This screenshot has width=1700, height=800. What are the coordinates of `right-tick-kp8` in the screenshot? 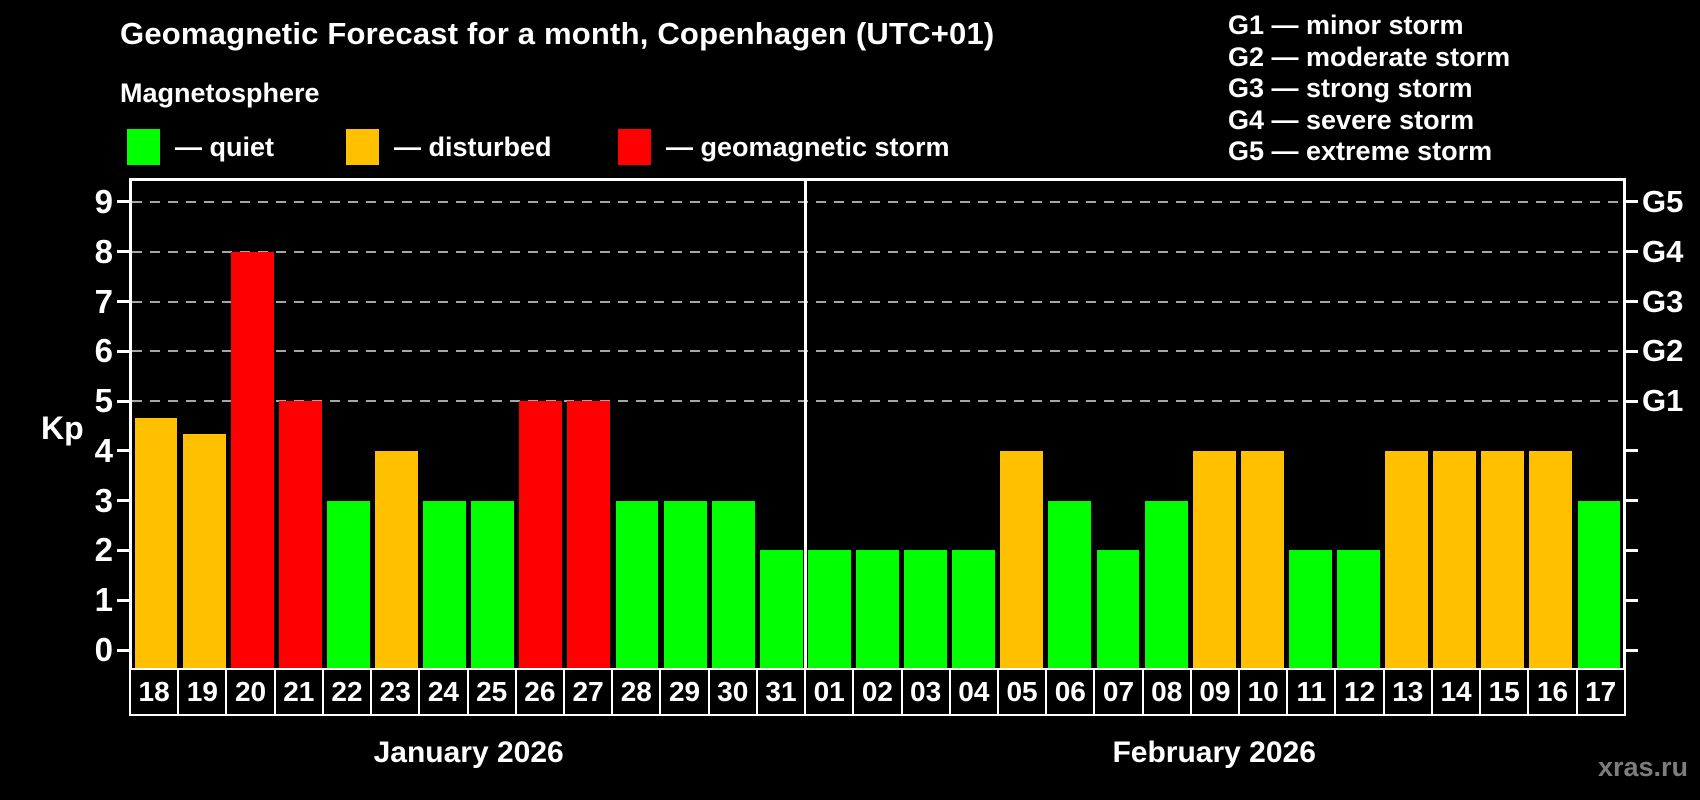 It's located at (1632, 252).